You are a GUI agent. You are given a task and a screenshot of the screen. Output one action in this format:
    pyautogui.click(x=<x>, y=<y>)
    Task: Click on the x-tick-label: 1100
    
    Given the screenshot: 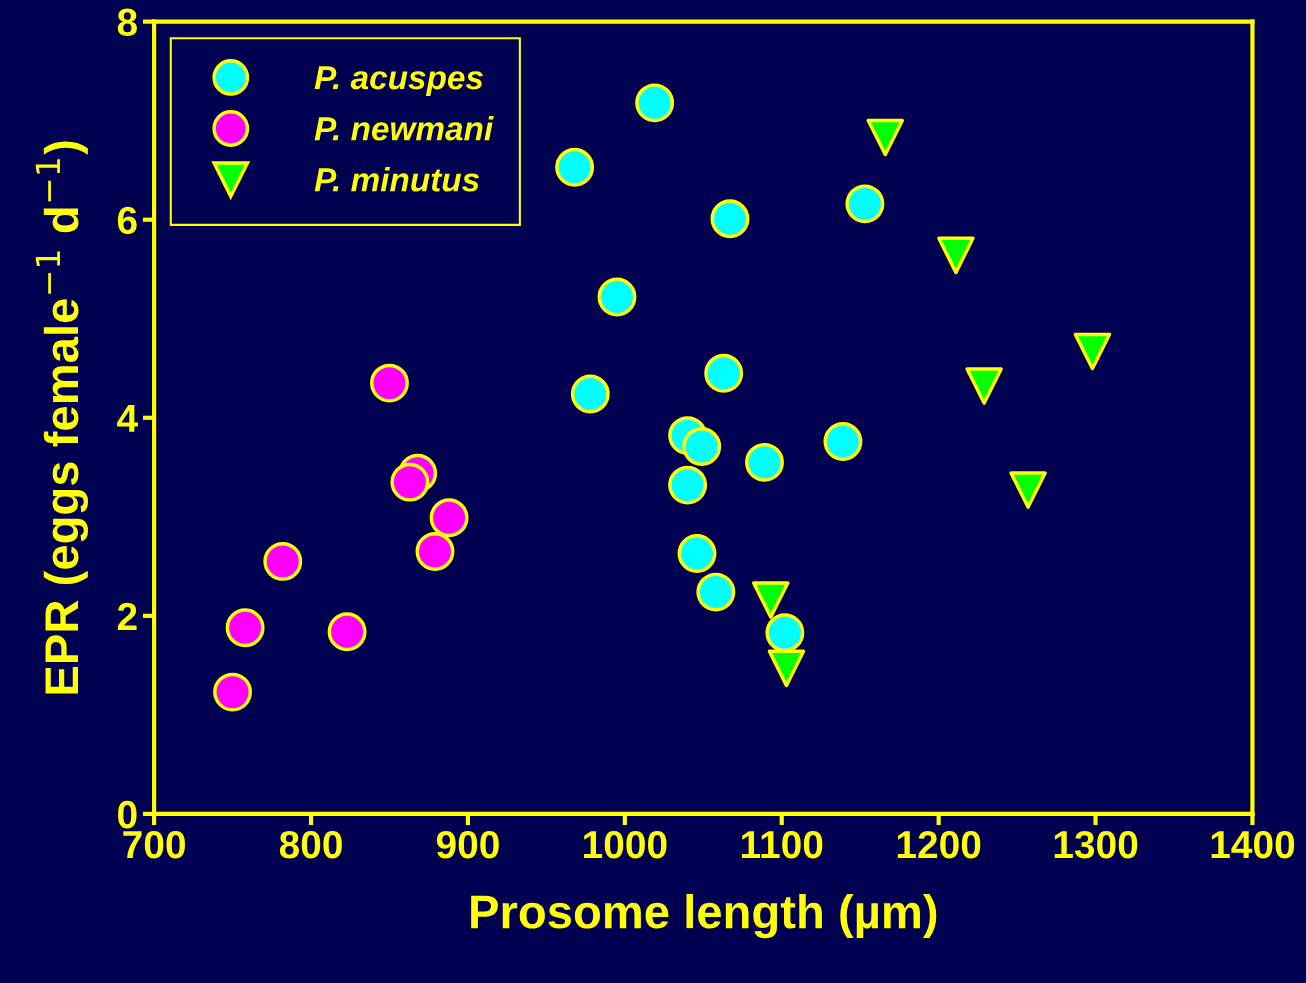 What is the action you would take?
    pyautogui.click(x=782, y=844)
    